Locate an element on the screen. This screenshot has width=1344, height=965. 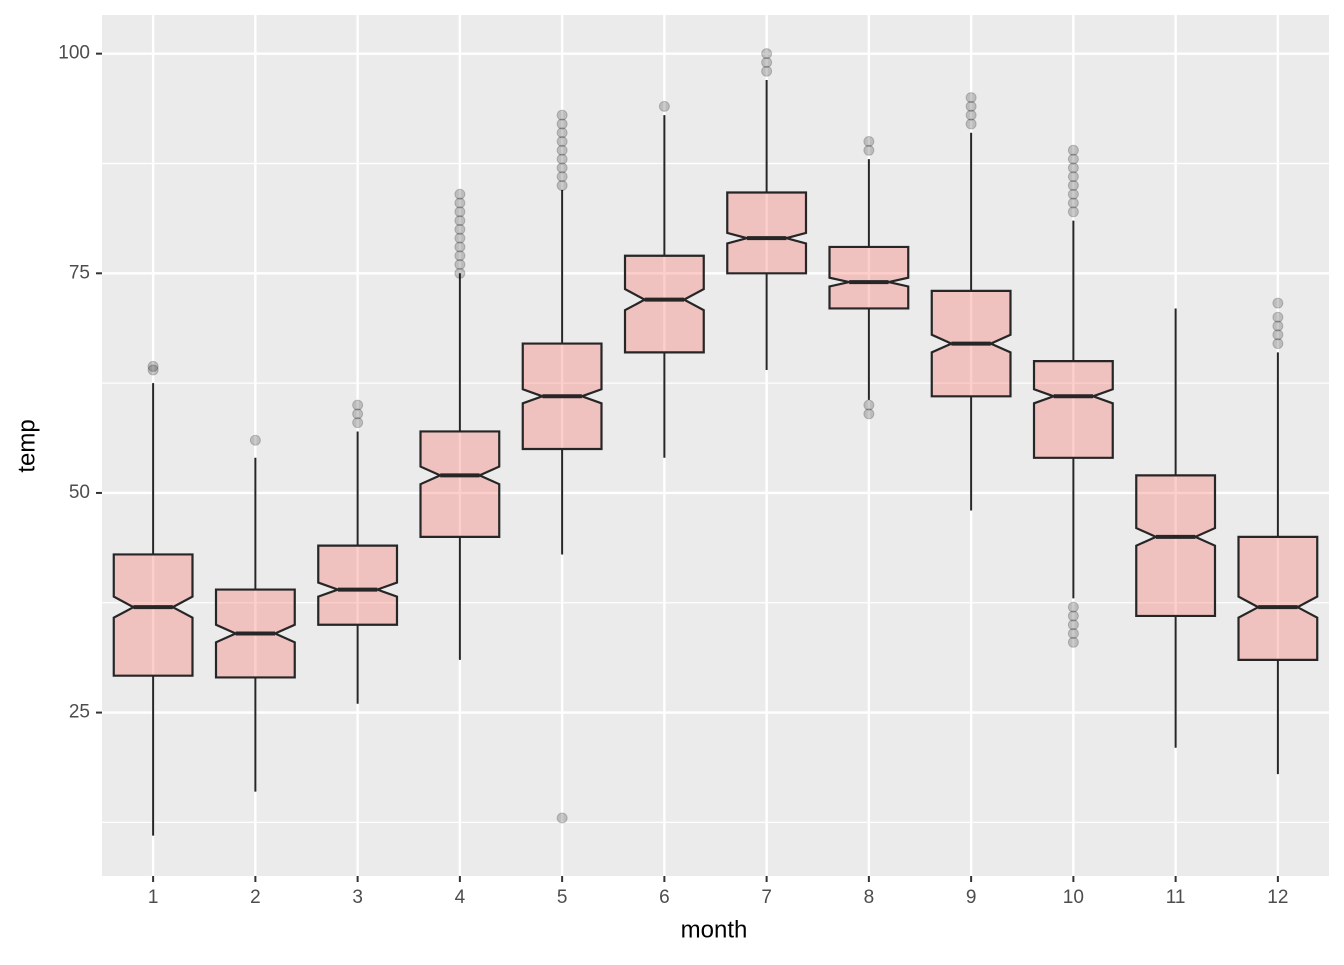
x-tick-label: 5 is located at coordinates (562, 897).